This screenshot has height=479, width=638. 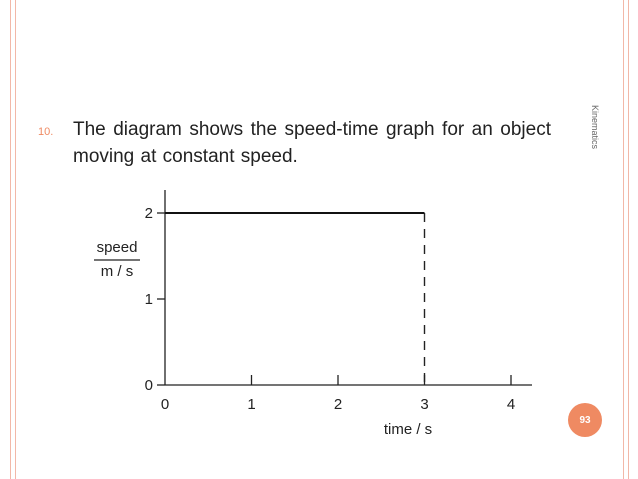 I want to click on x-tick-label: 0, so click(x=165, y=404).